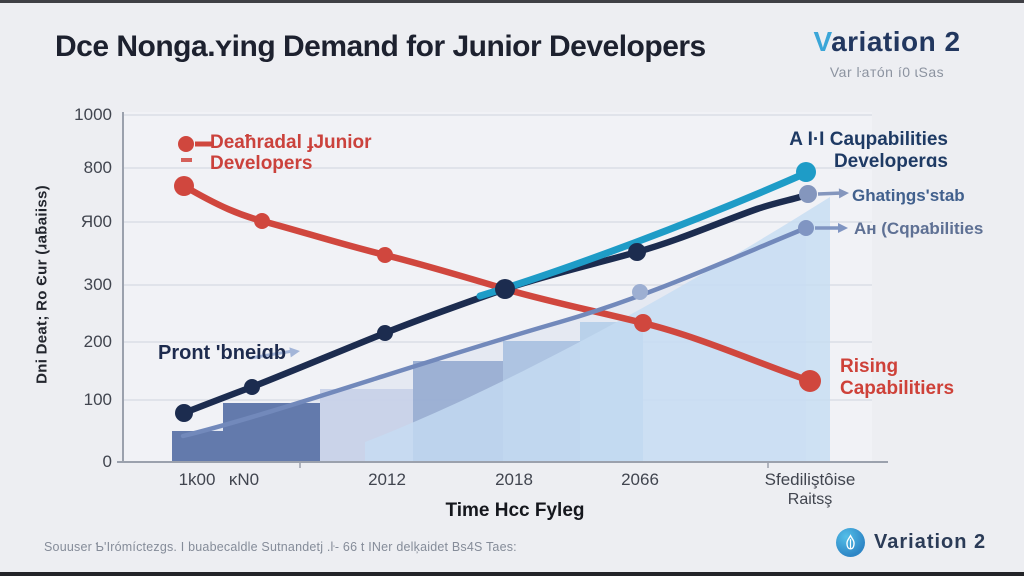  I want to click on legend-marker-dot, so click(186, 144).